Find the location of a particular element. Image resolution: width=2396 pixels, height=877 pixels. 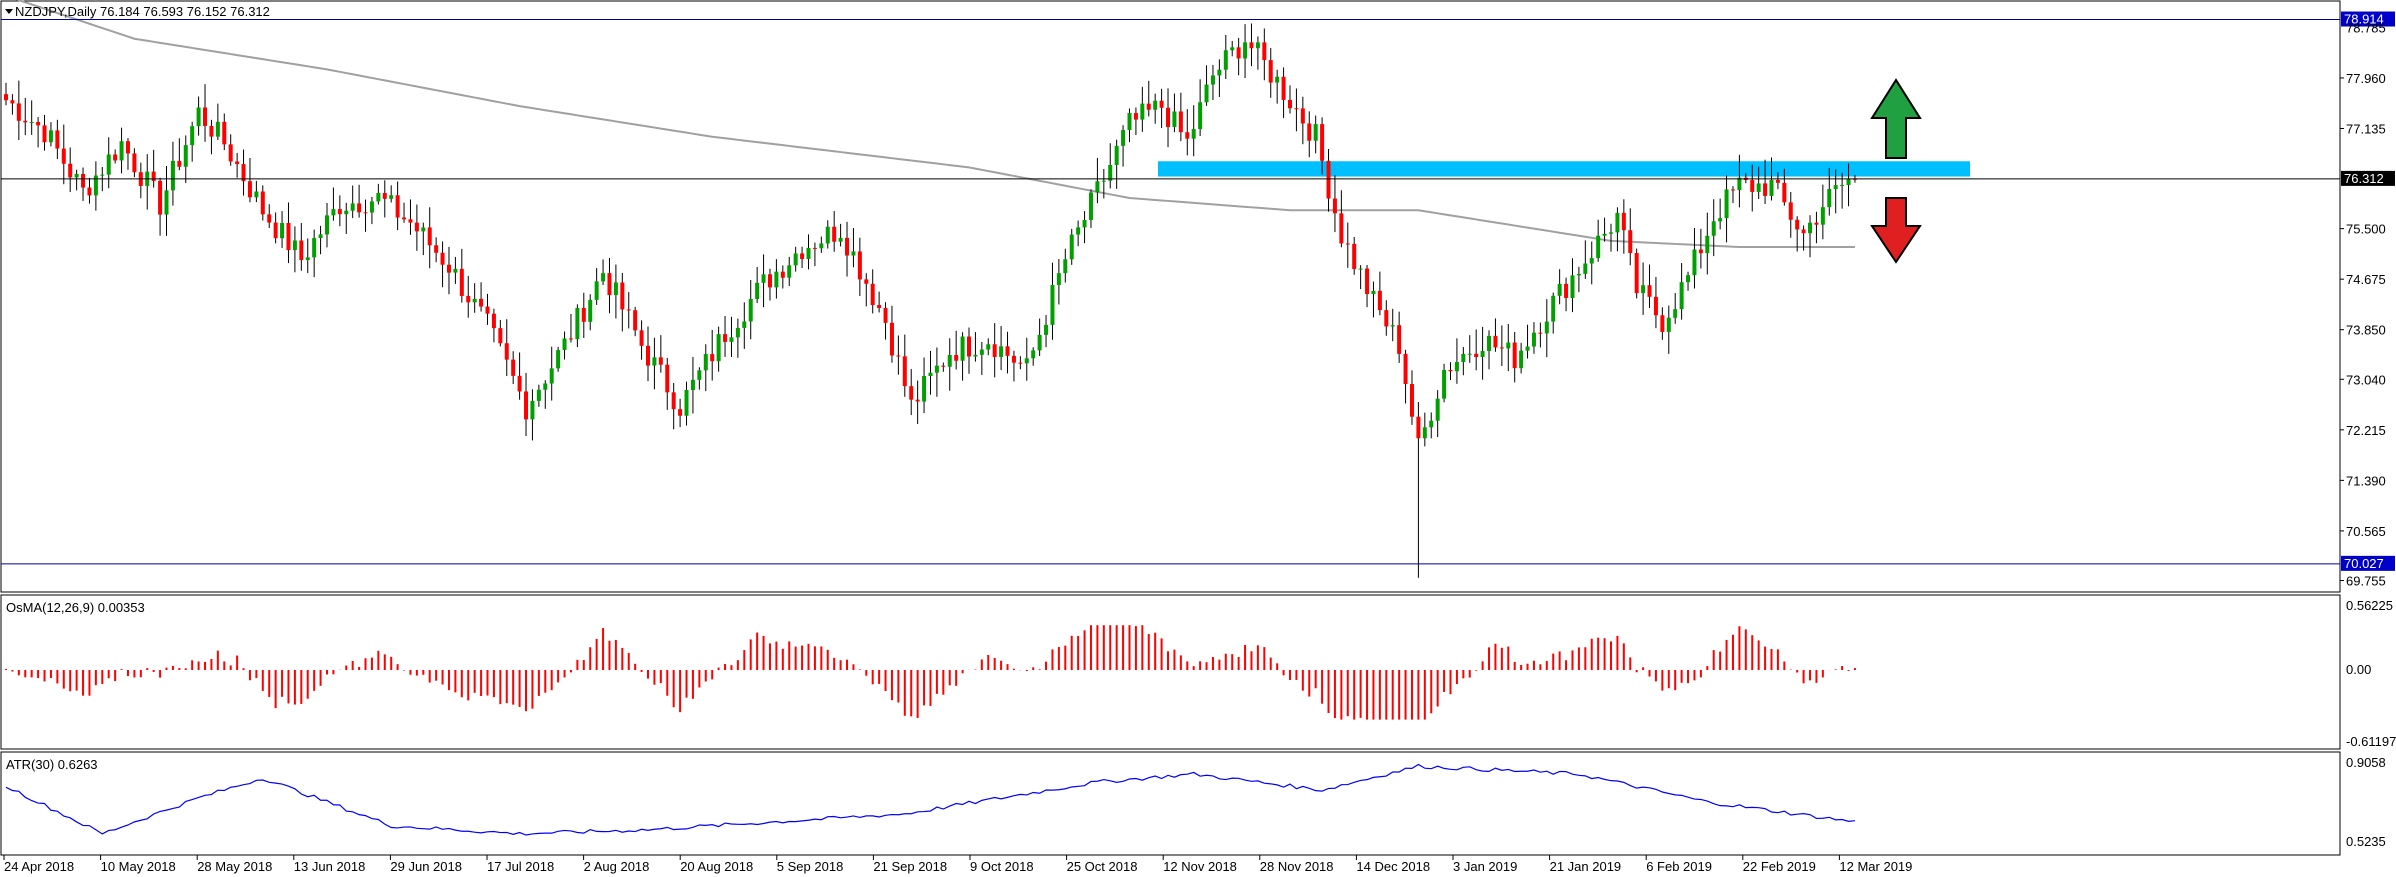

time-tick-label: 5 Sep 2018 is located at coordinates (810, 866).